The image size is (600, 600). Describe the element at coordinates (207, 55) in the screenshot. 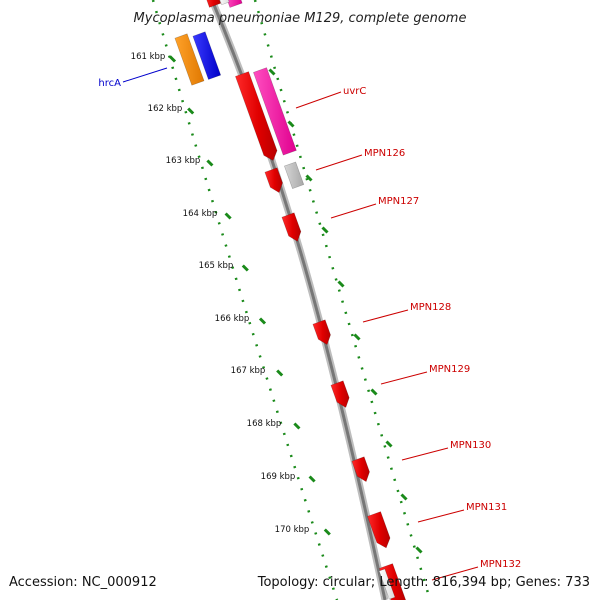

I see `gene-blue` at that location.